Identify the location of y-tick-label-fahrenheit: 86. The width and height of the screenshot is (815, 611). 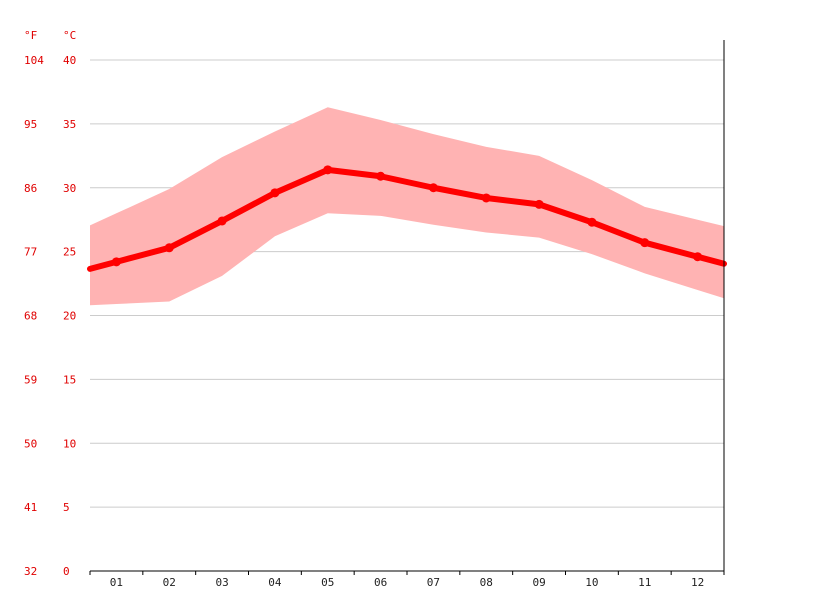
(30, 188).